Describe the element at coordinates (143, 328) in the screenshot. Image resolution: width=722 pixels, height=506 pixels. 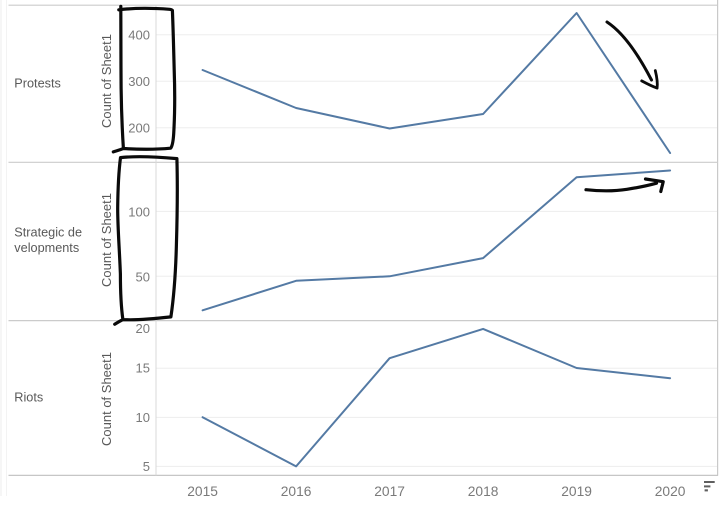
I see `svg-text: 20` at that location.